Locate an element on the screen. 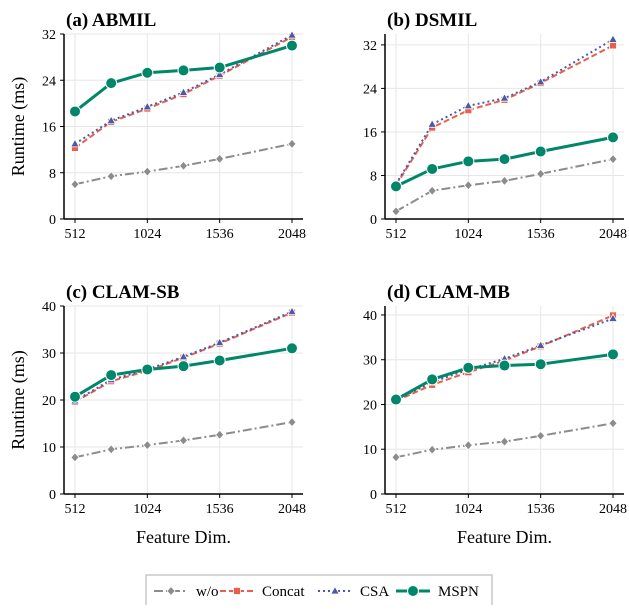  legend-label: CSA is located at coordinates (374, 592).